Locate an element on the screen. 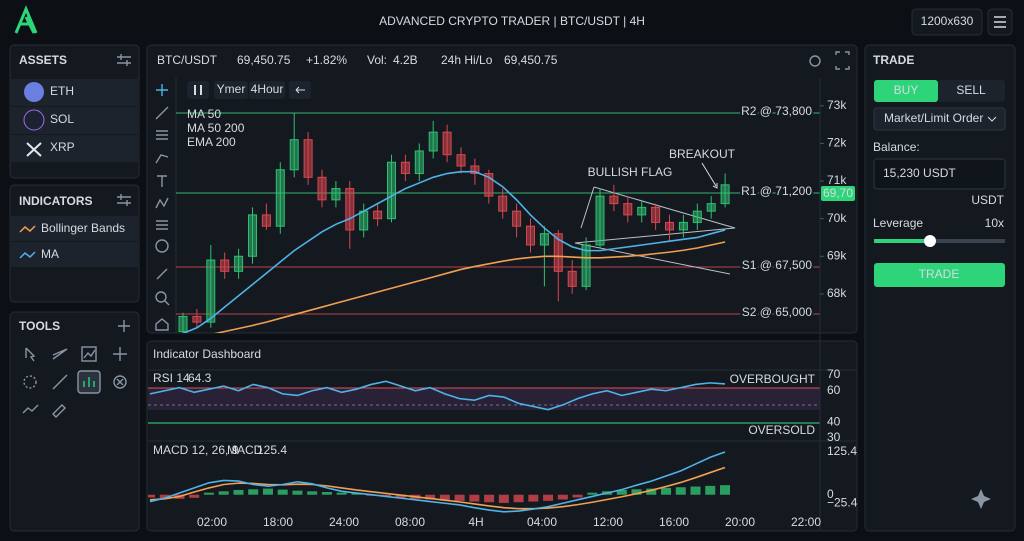 The width and height of the screenshot is (1024, 541). x-tick-label: 18:00 is located at coordinates (278, 522).